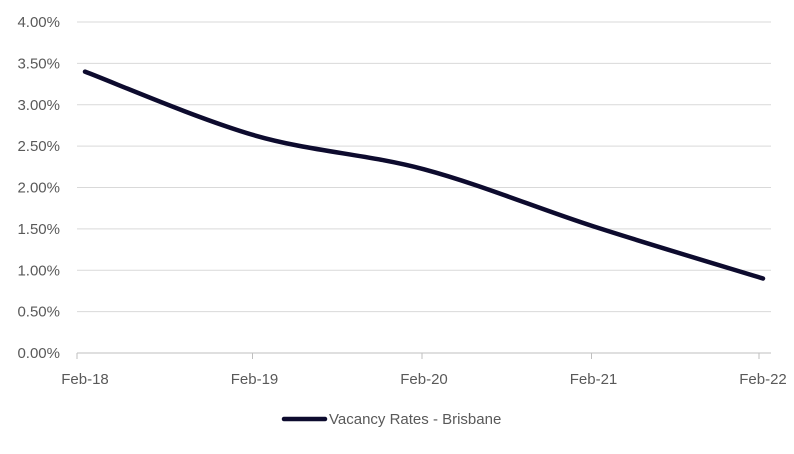  What do you see at coordinates (415, 419) in the screenshot?
I see `legend-label: Vacancy Rates - Brisbane` at bounding box center [415, 419].